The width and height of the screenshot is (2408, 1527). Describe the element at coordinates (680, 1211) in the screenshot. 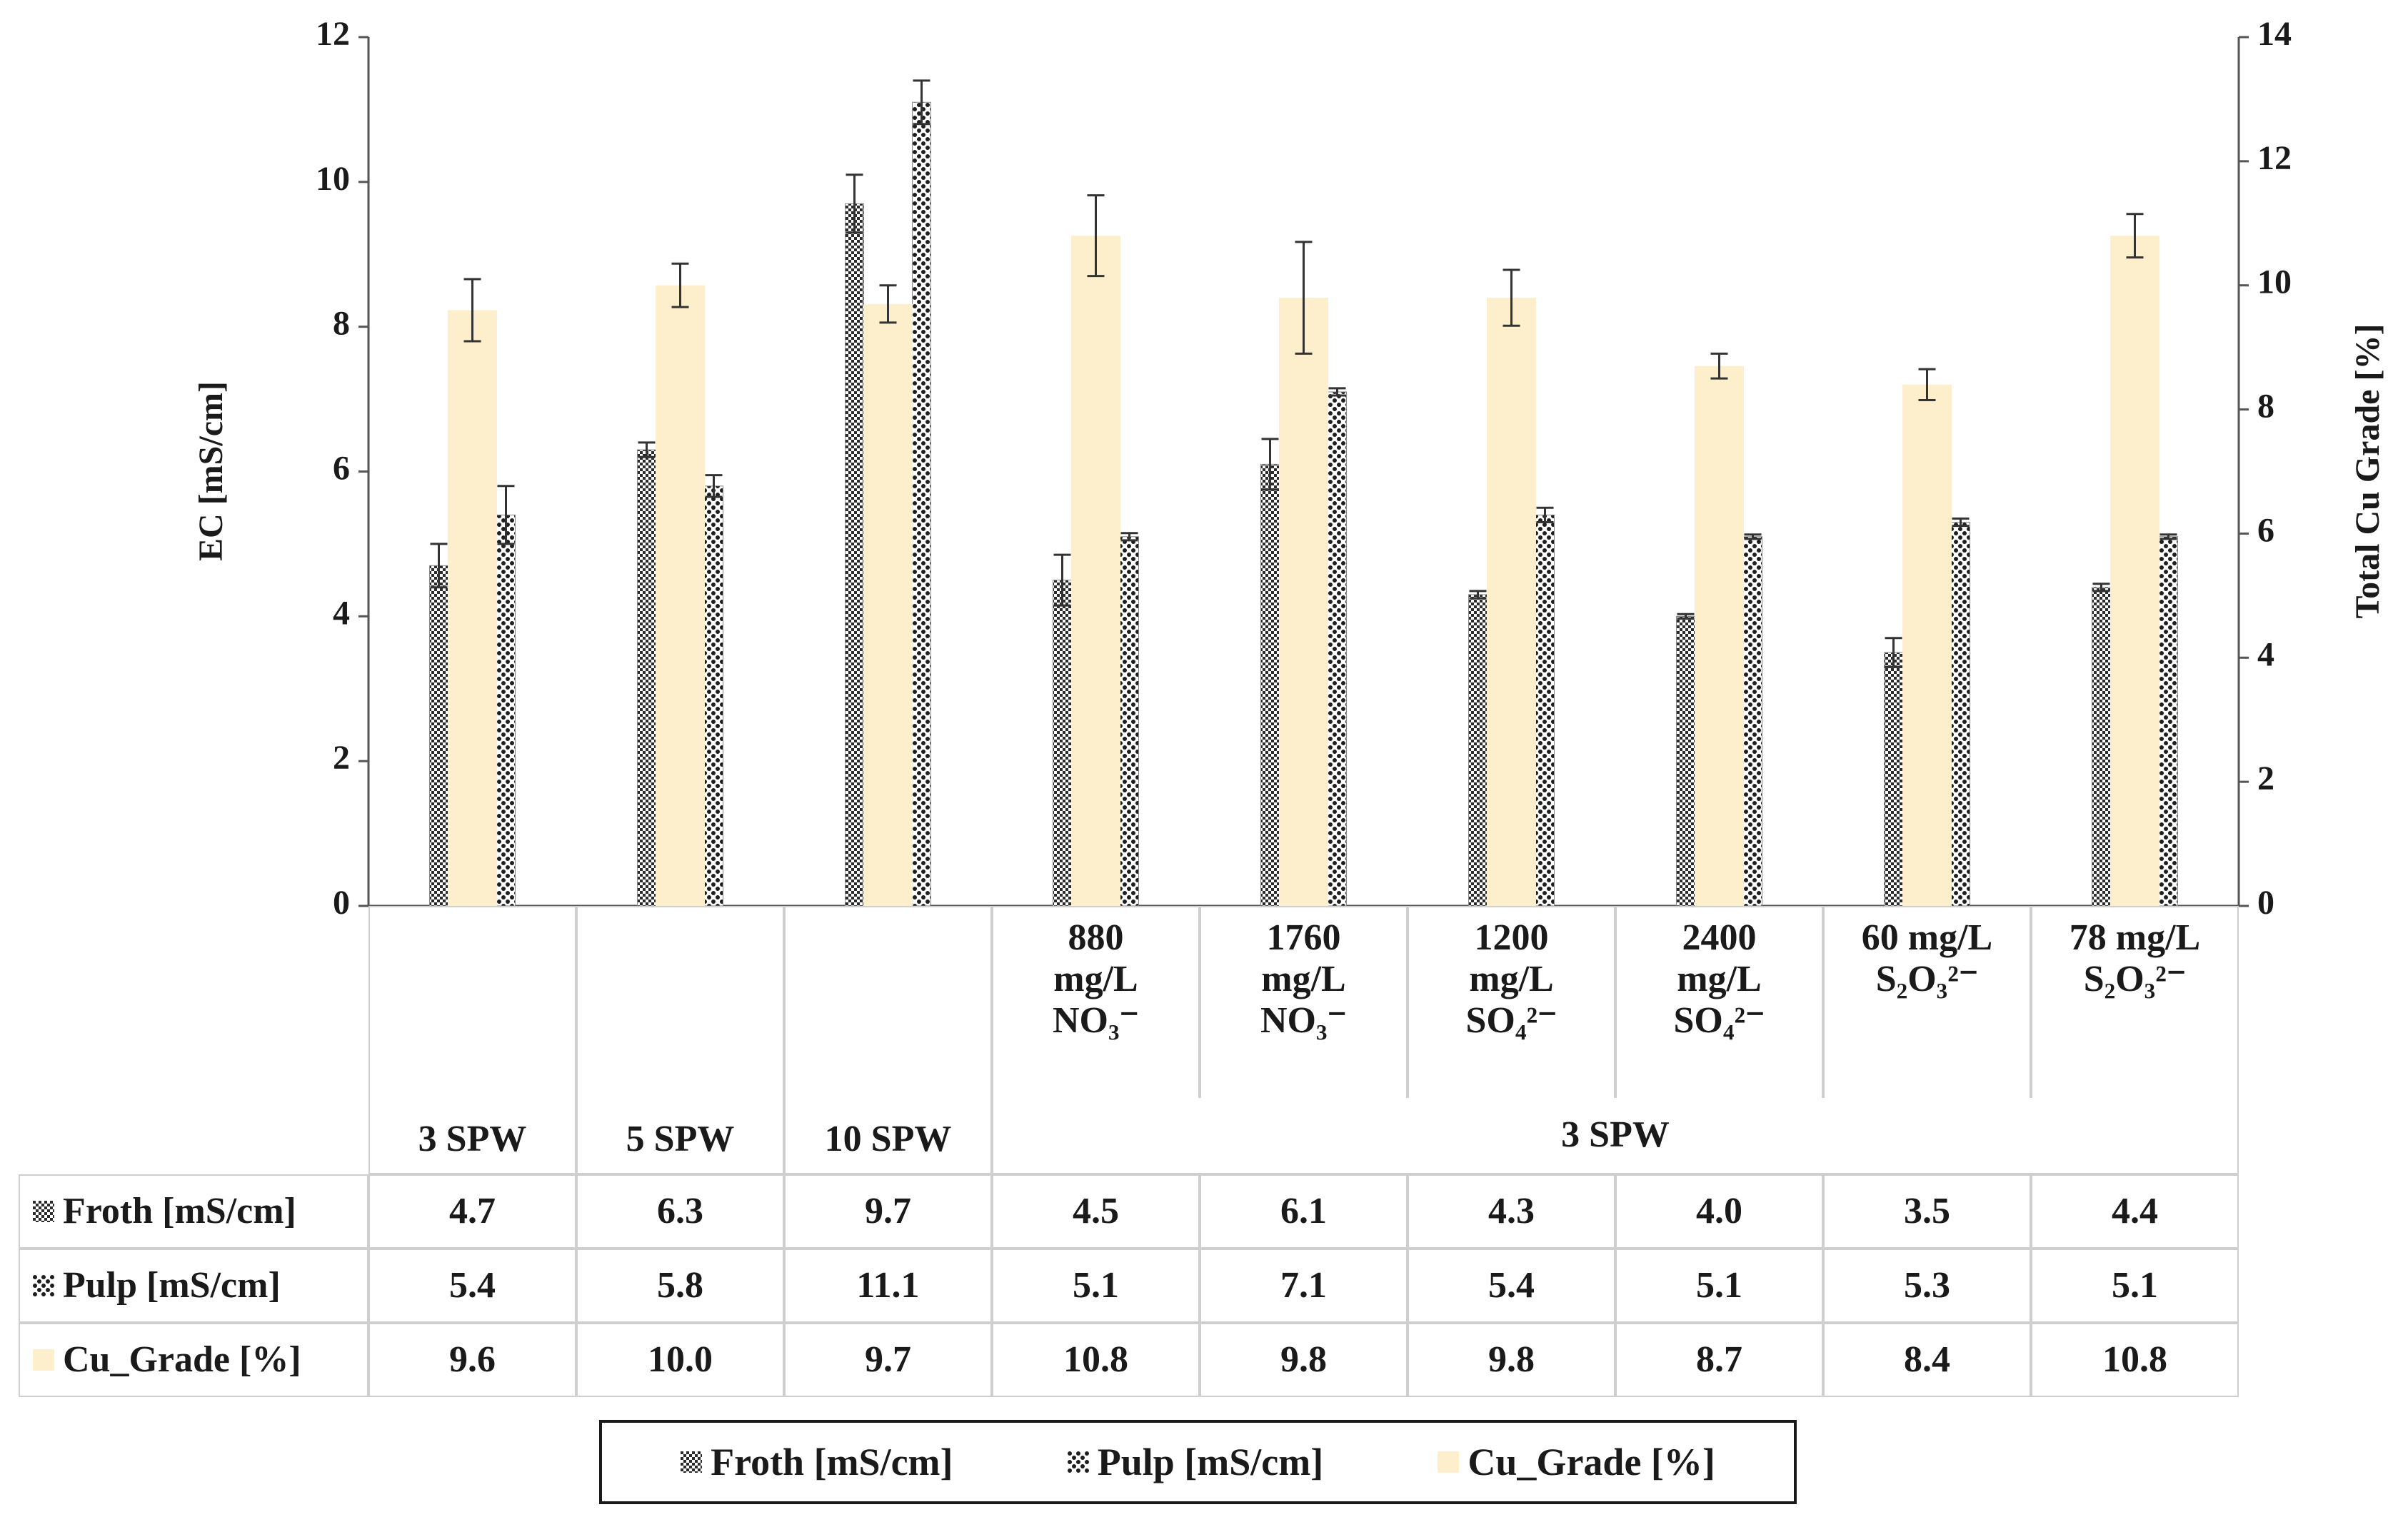

I see `table-value: 6.3` at that location.